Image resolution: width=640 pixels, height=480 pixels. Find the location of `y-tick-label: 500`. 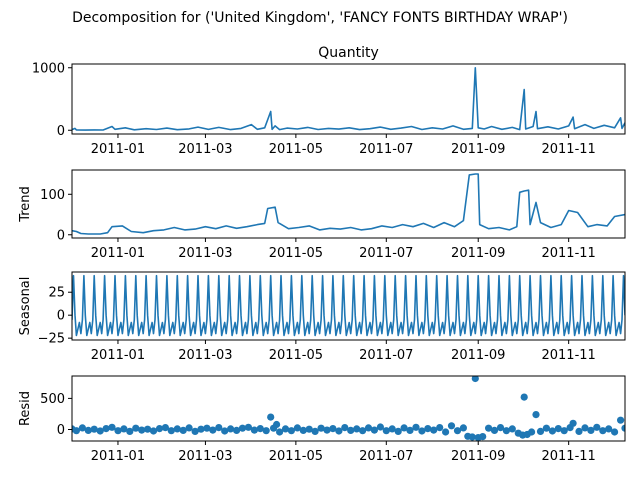

y-tick-label: 500 is located at coordinates (52, 399).